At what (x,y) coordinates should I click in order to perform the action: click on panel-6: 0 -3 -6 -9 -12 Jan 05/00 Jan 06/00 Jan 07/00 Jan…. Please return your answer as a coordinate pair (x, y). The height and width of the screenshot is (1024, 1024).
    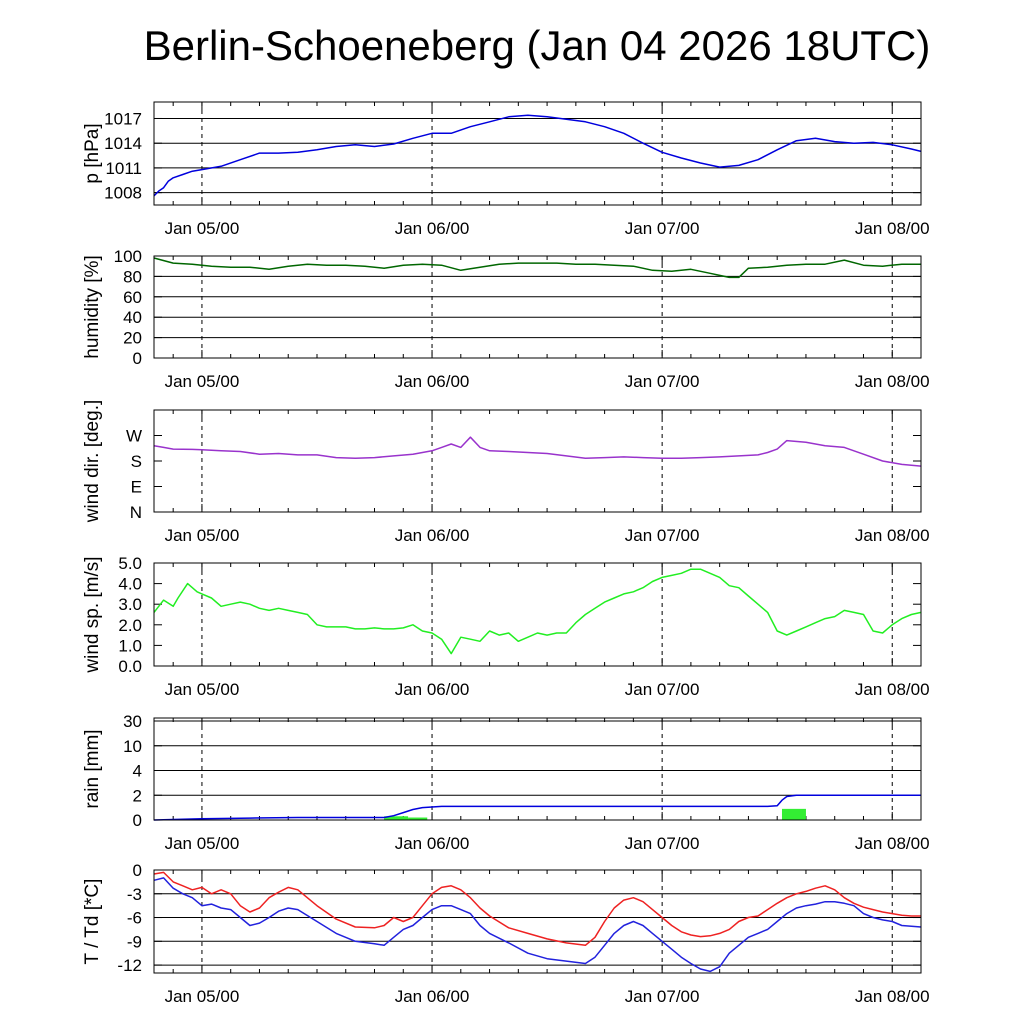
    Looking at the image, I should click on (506, 933).